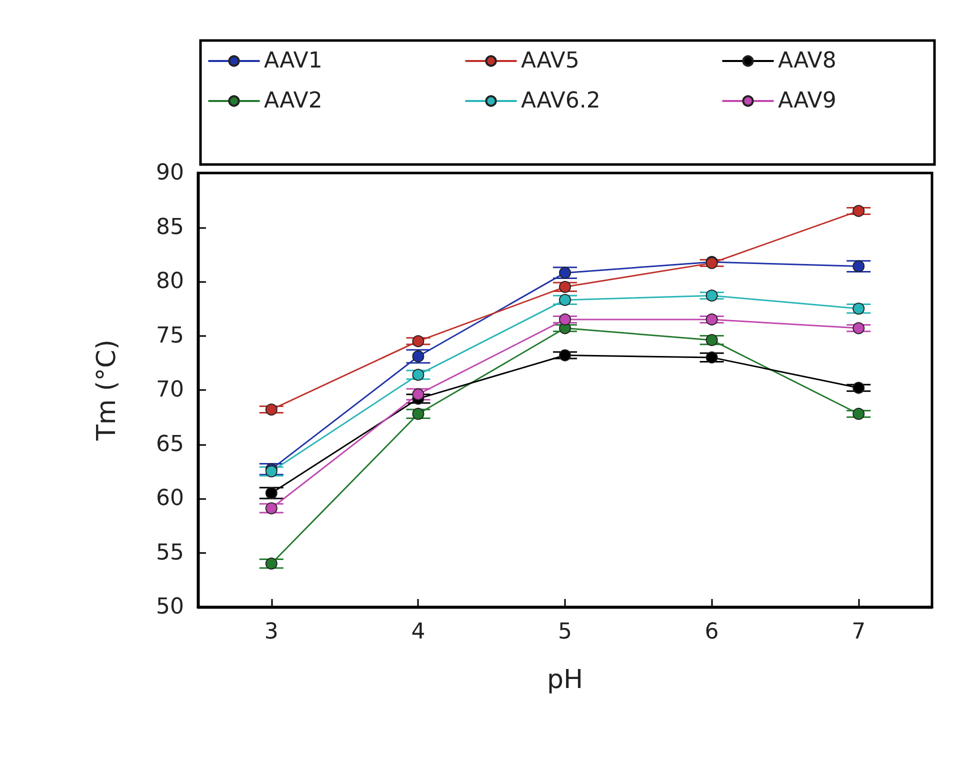  Describe the element at coordinates (560, 101) in the screenshot. I see `legend-label: AAV6.2` at that location.